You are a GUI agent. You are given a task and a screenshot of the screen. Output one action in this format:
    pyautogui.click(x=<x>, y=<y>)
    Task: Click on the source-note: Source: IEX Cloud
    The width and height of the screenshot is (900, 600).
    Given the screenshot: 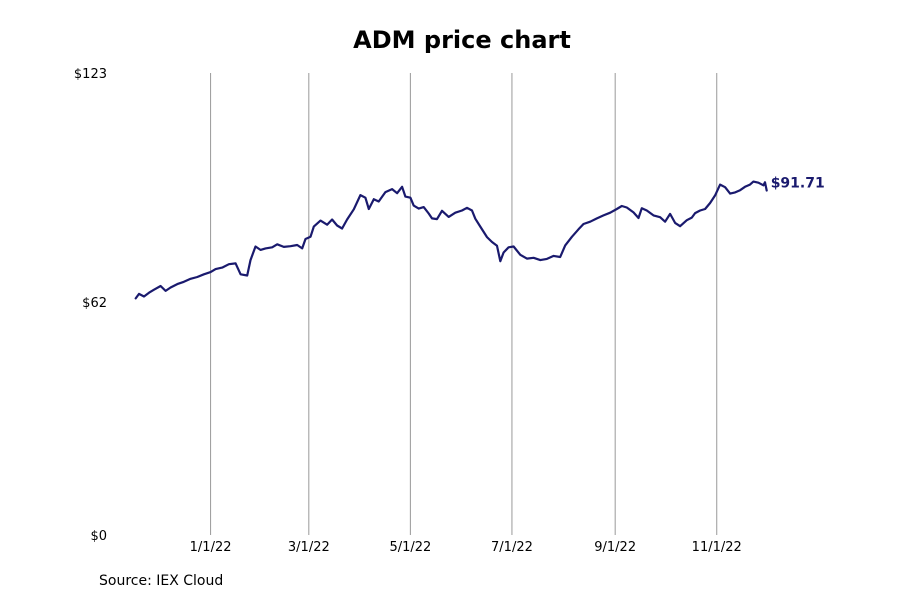 What is the action you would take?
    pyautogui.click(x=161, y=581)
    